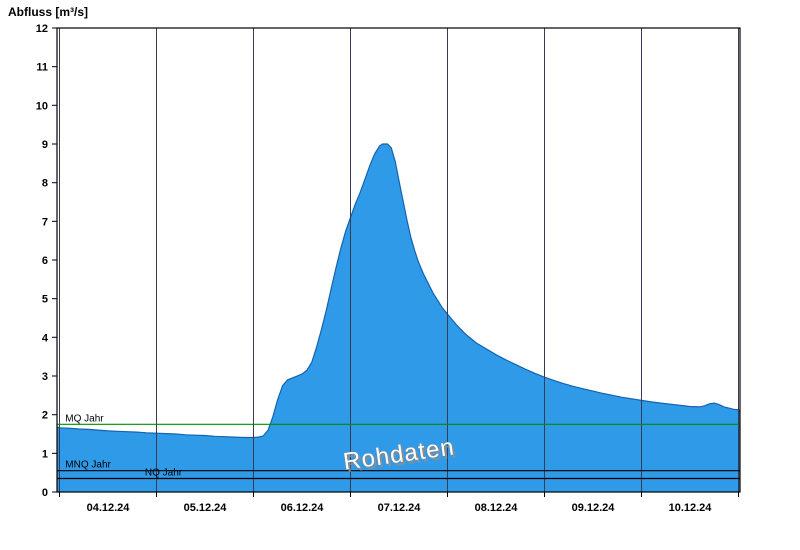 The width and height of the screenshot is (800, 550). What do you see at coordinates (45, 222) in the screenshot?
I see `y-tick-label: 7` at bounding box center [45, 222].